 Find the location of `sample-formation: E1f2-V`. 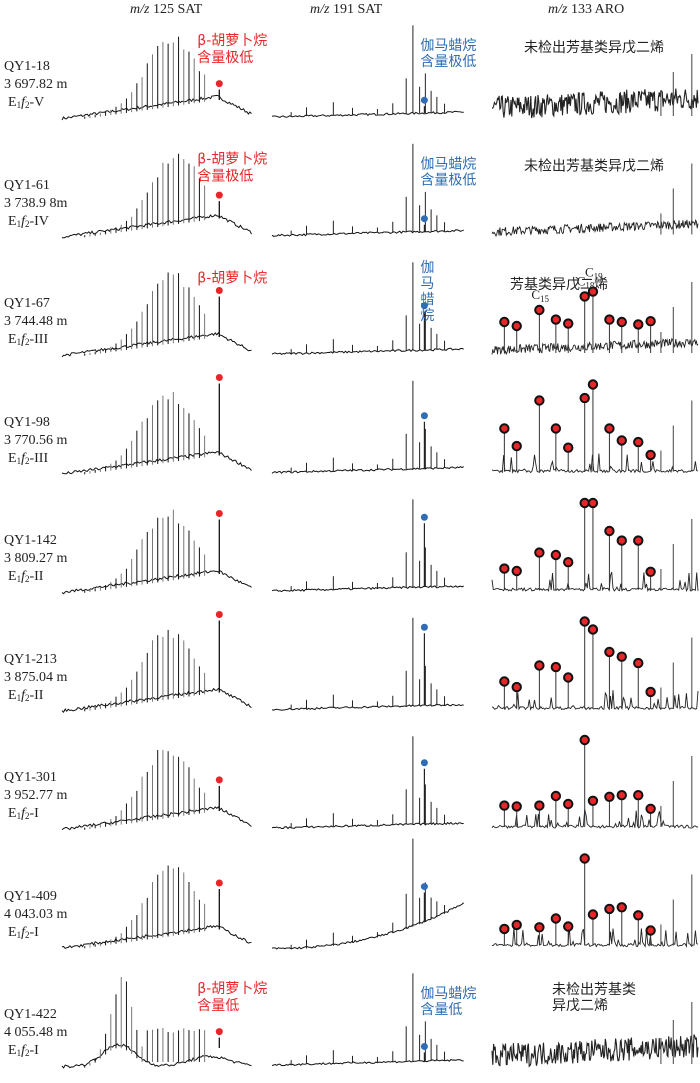

sample-formation: E1f2-V is located at coordinates (26, 102).